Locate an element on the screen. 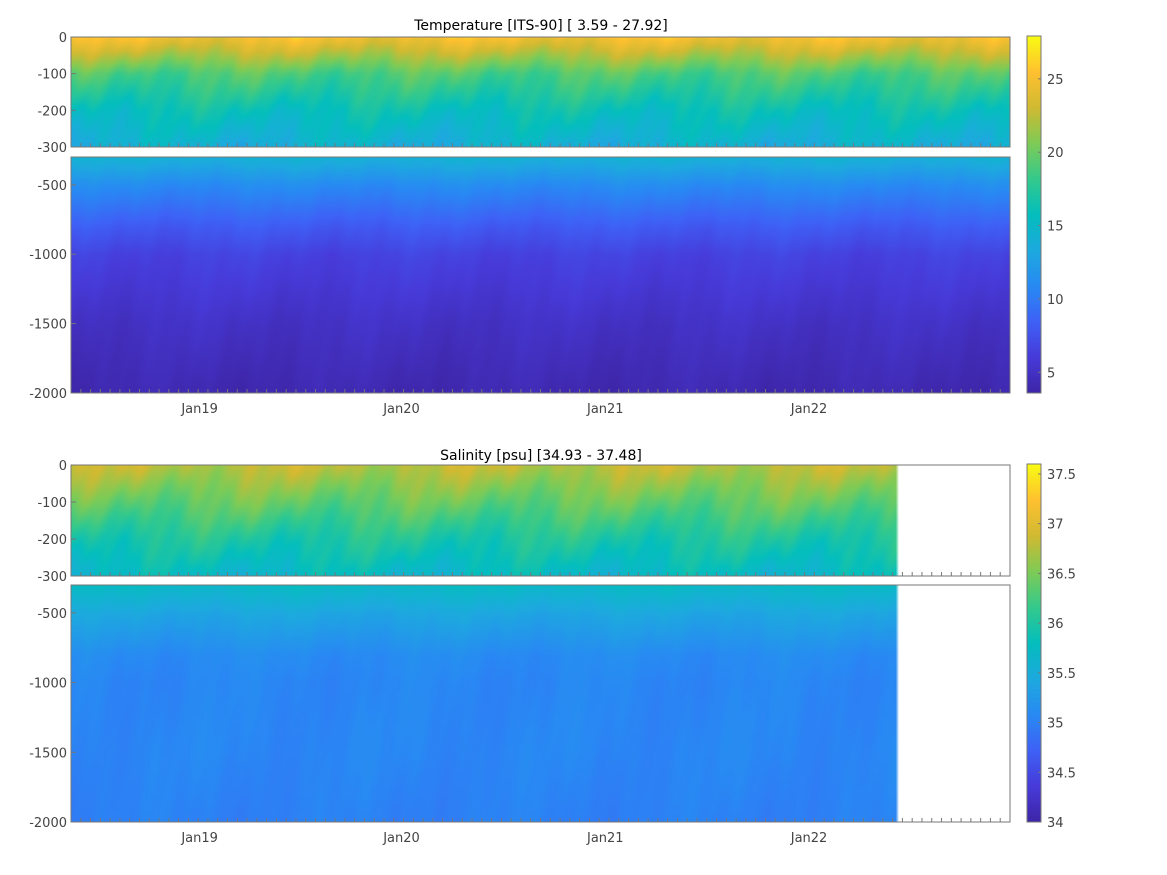 This screenshot has height=875, width=1167. colorbar-tick-label: 5 is located at coordinates (1051, 373).